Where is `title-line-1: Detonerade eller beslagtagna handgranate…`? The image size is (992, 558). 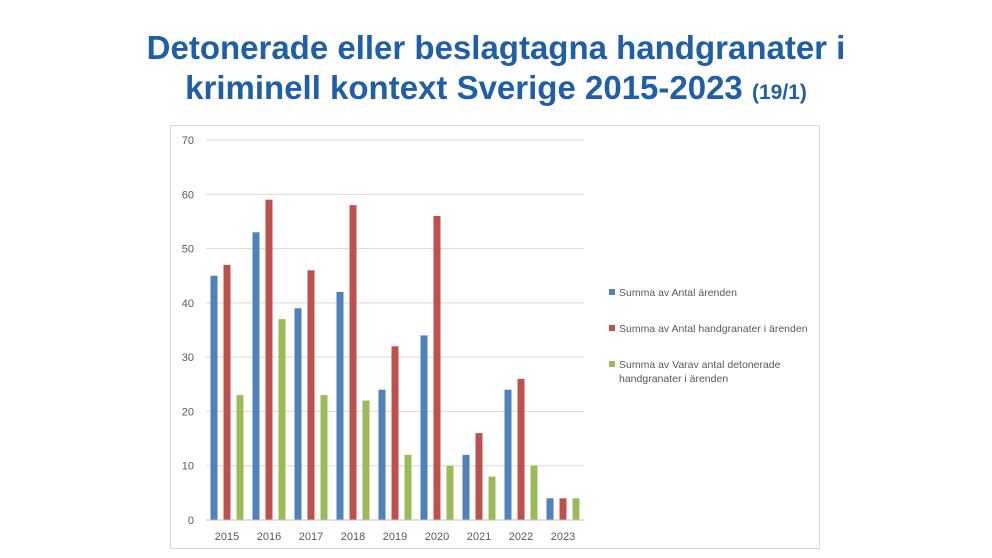
title-line-1: Detonerade eller beslagtagna handgranate… is located at coordinates (496, 47).